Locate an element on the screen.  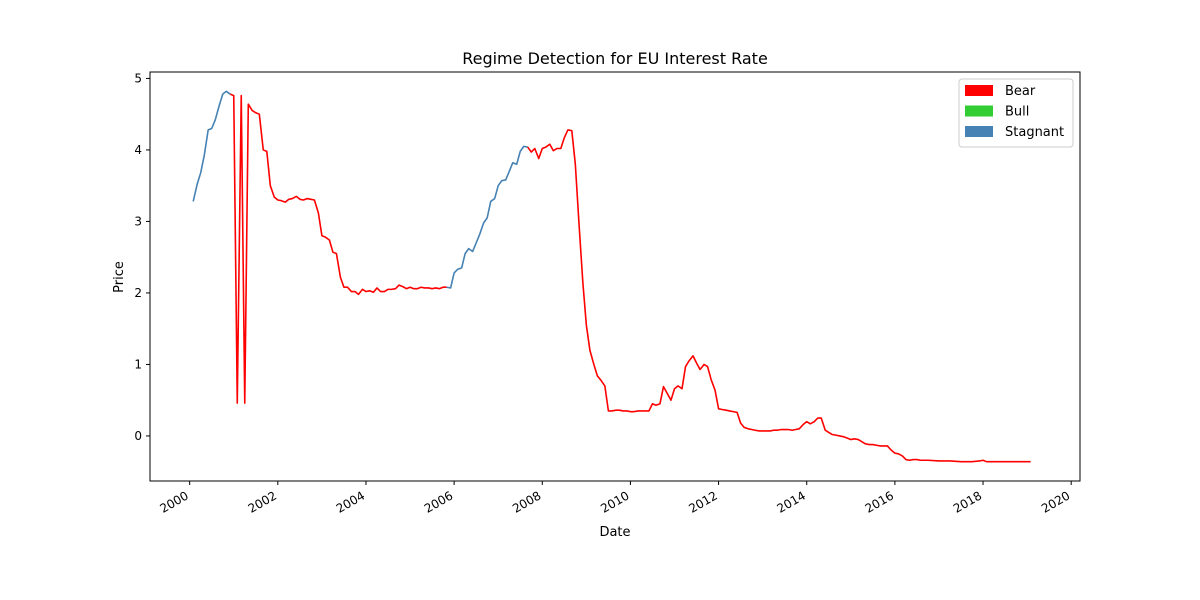
y-tick-label: 1 is located at coordinates (138, 364).